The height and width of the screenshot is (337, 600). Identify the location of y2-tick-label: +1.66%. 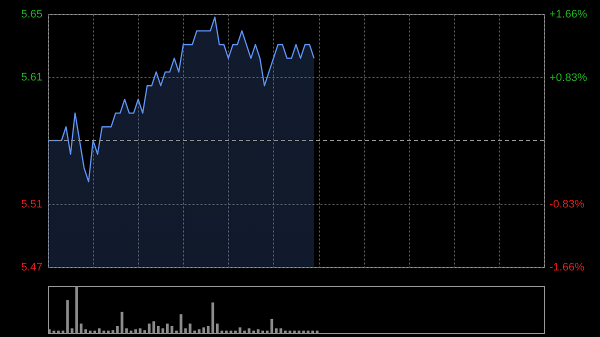
(569, 14).